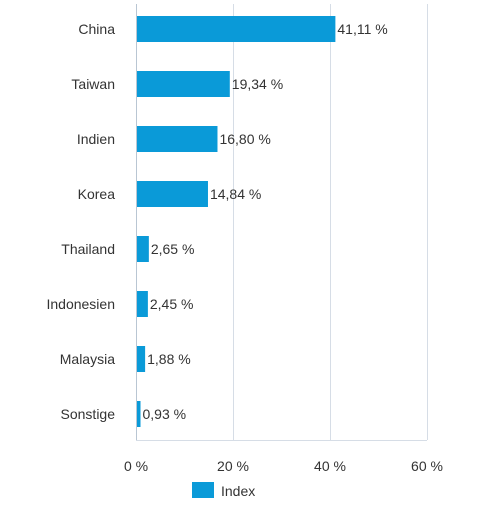 This screenshot has width=497, height=505. Describe the element at coordinates (88, 414) in the screenshot. I see `category-label: Sonstige` at that location.